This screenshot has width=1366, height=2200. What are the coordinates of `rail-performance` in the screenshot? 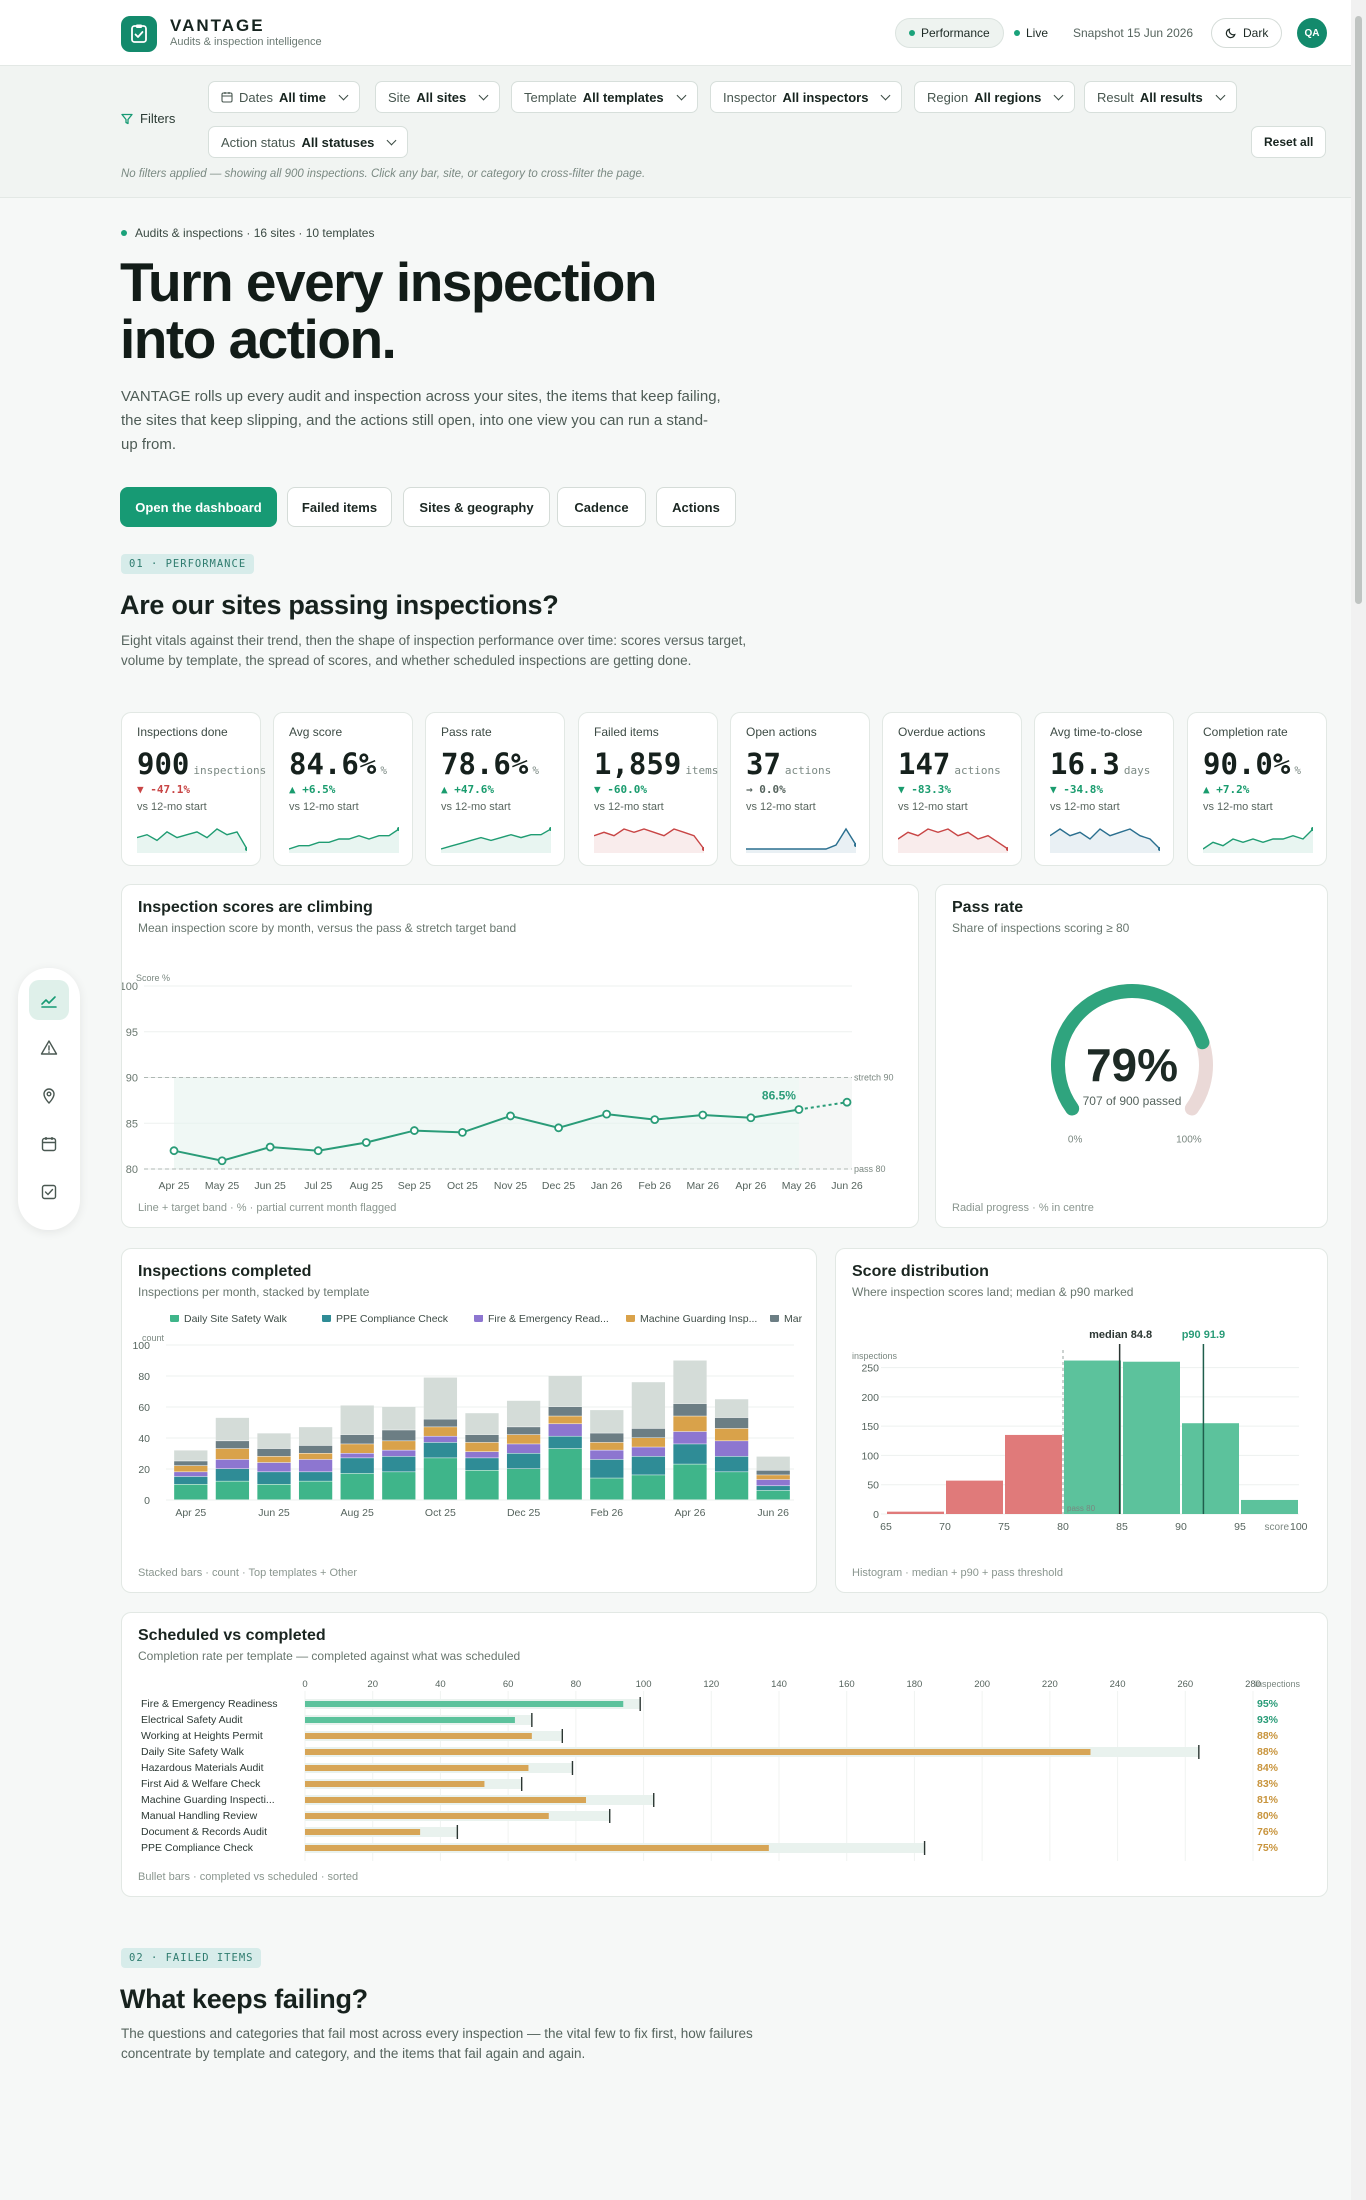 It's located at (49, 1000).